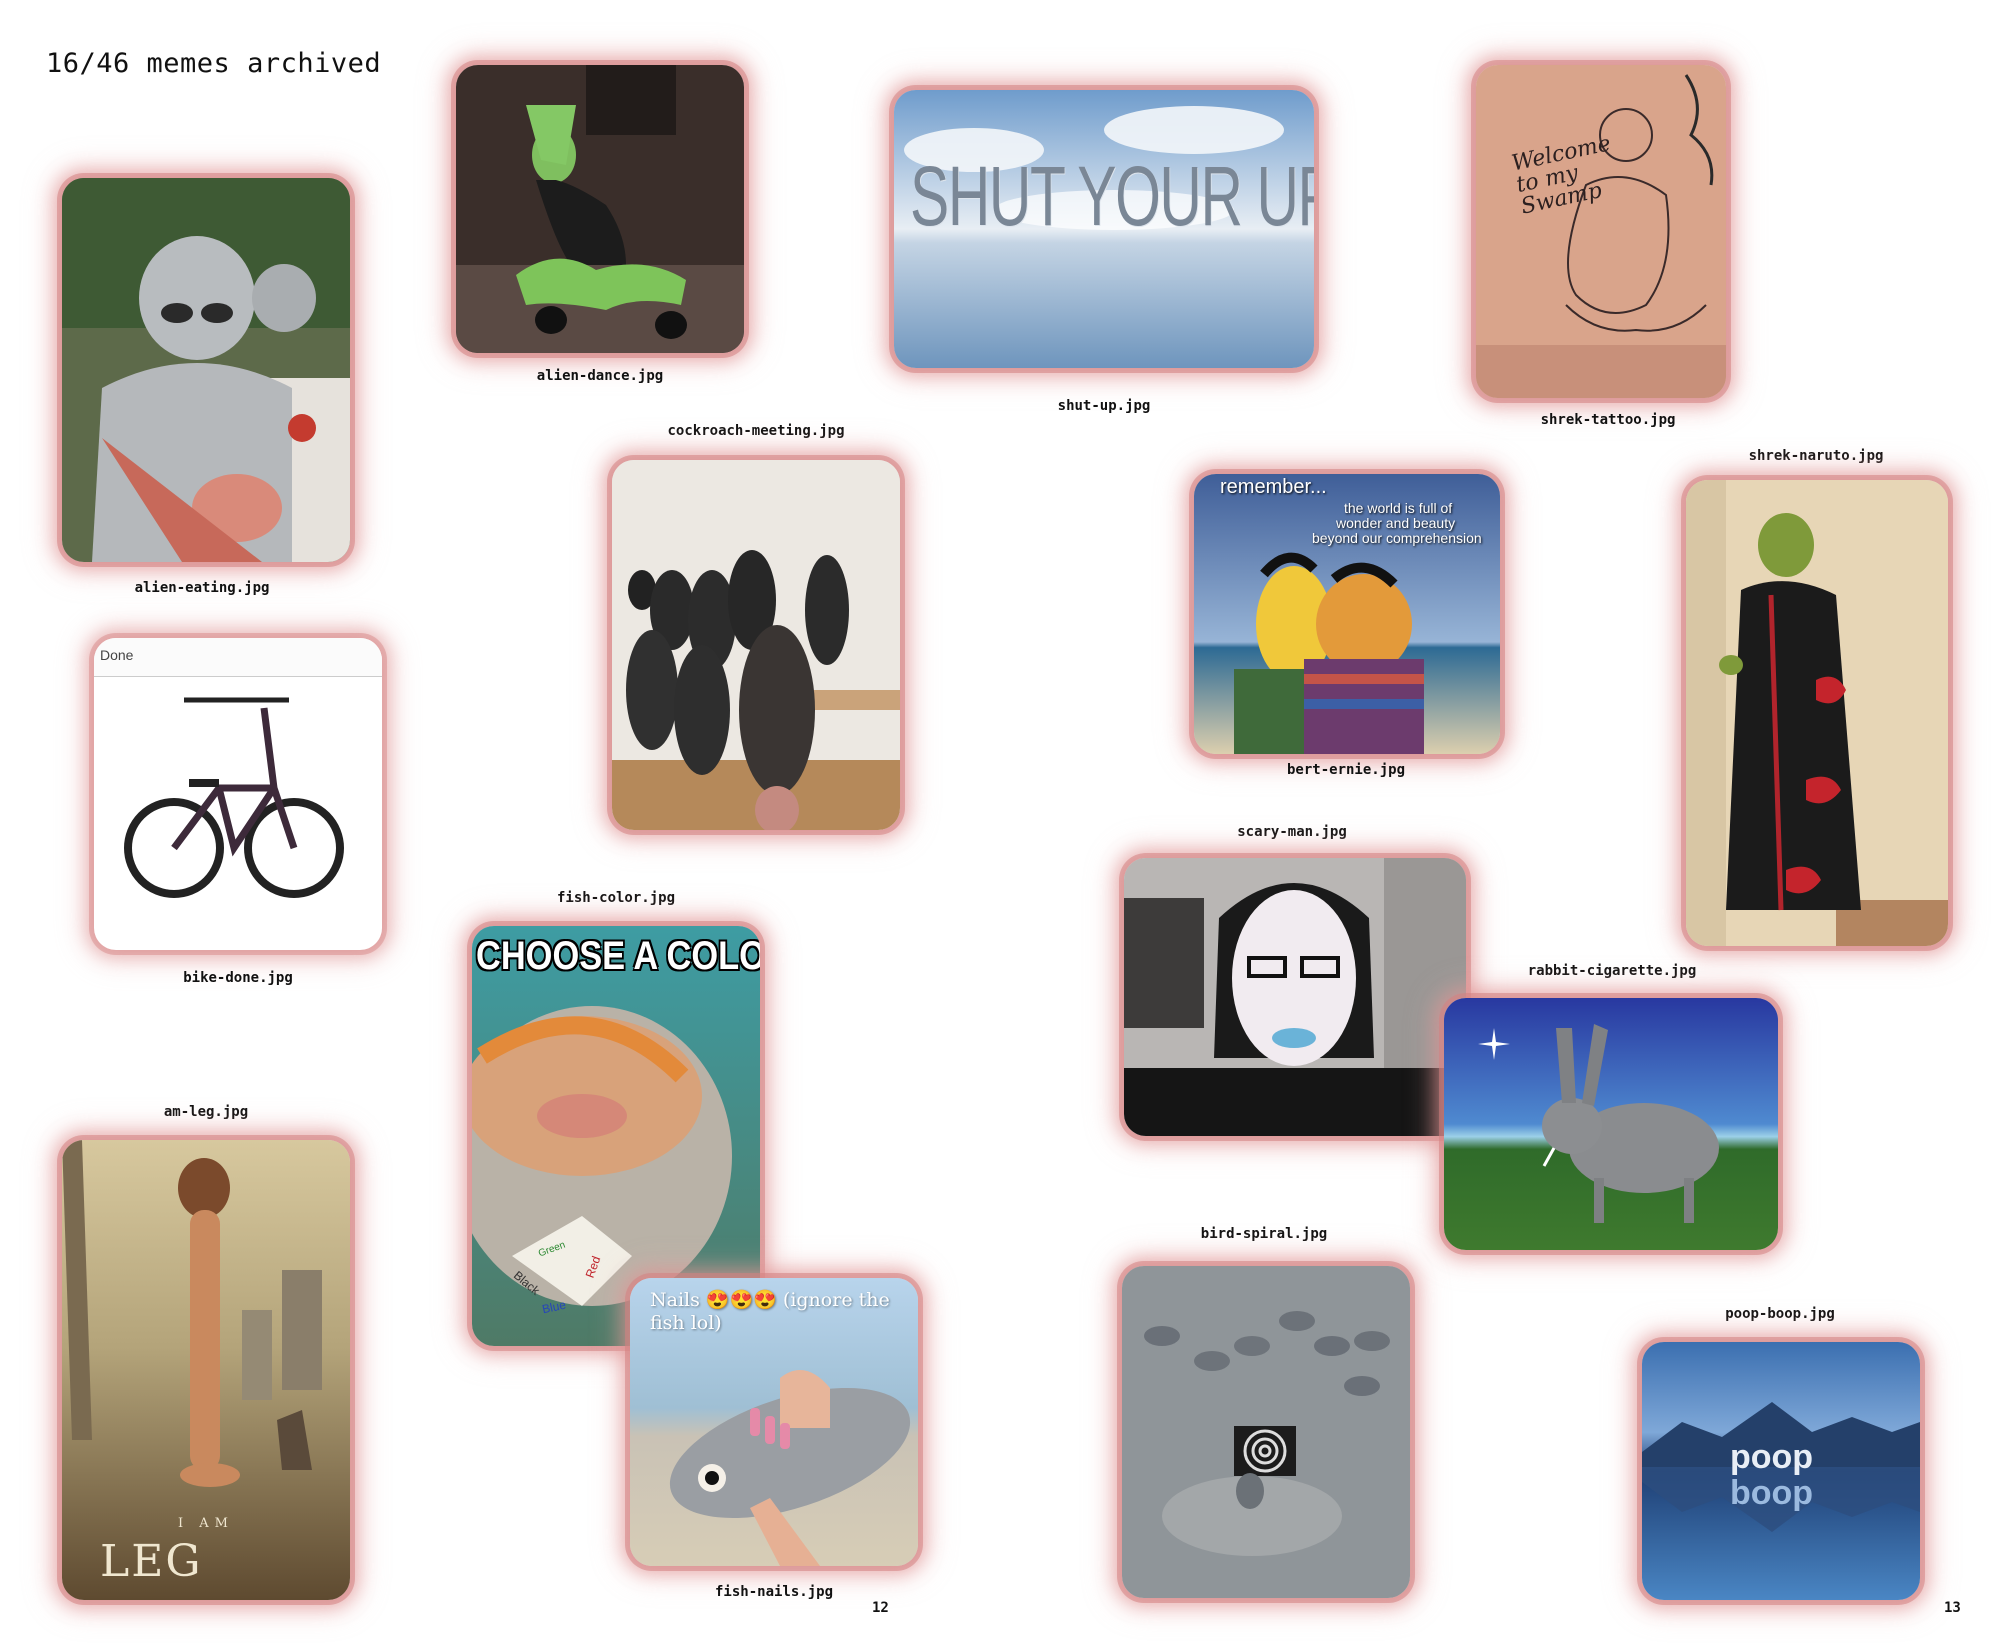  I want to click on shrek-tattoo-image, so click(1601, 231).